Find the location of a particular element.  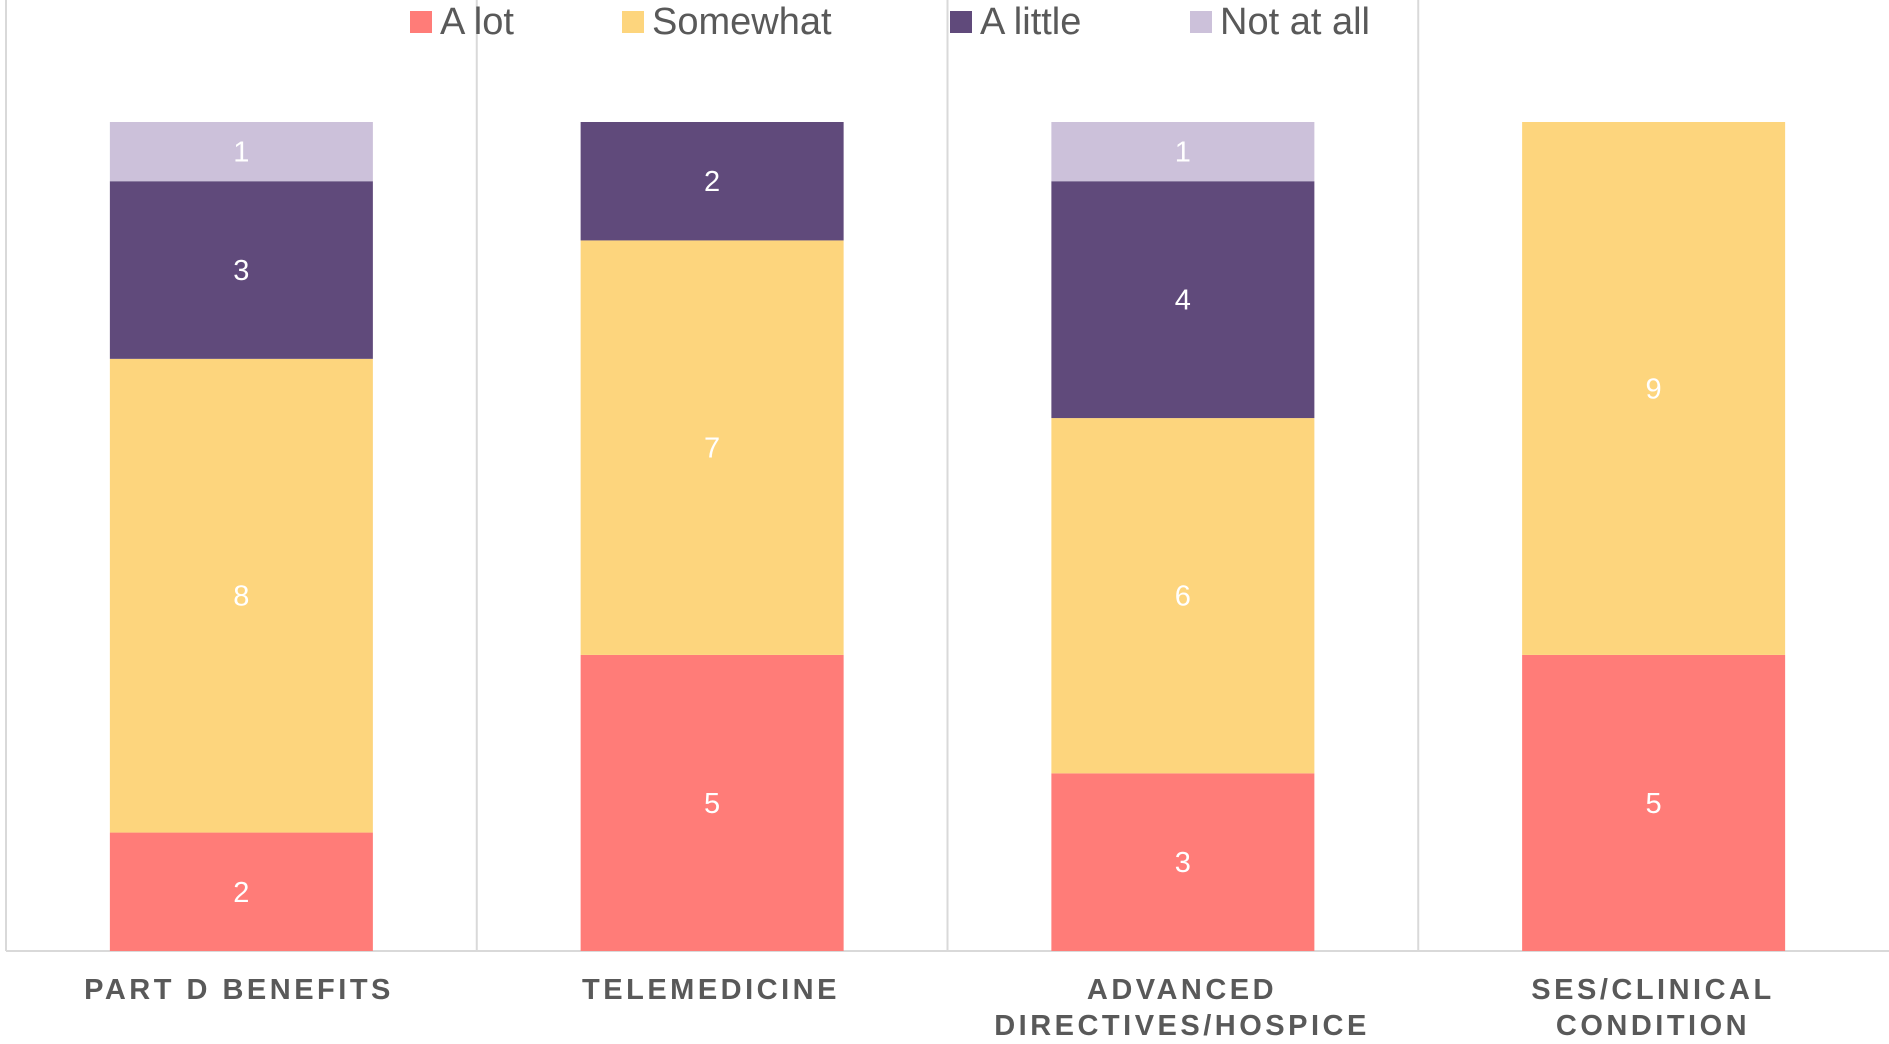

bar-part-d-benefits-not-at-all is located at coordinates (241, 152).